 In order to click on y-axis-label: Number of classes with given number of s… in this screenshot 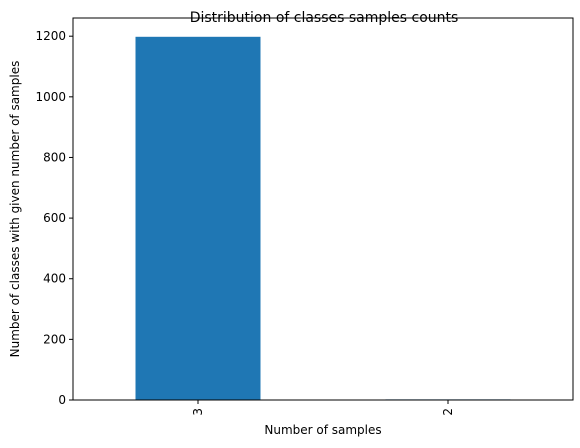, I will do `click(15, 209)`.